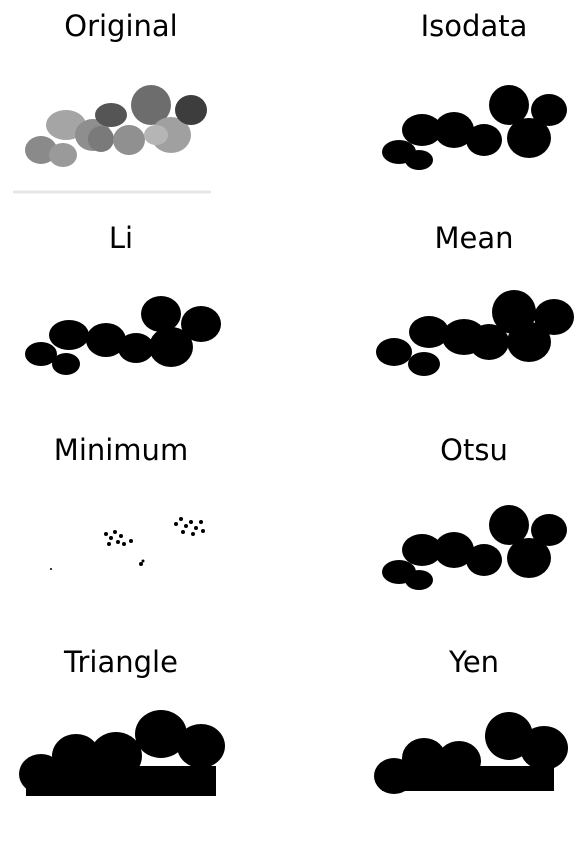 This screenshot has width=588, height=841. Describe the element at coordinates (471, 753) in the screenshot. I see `yen-mask` at that location.